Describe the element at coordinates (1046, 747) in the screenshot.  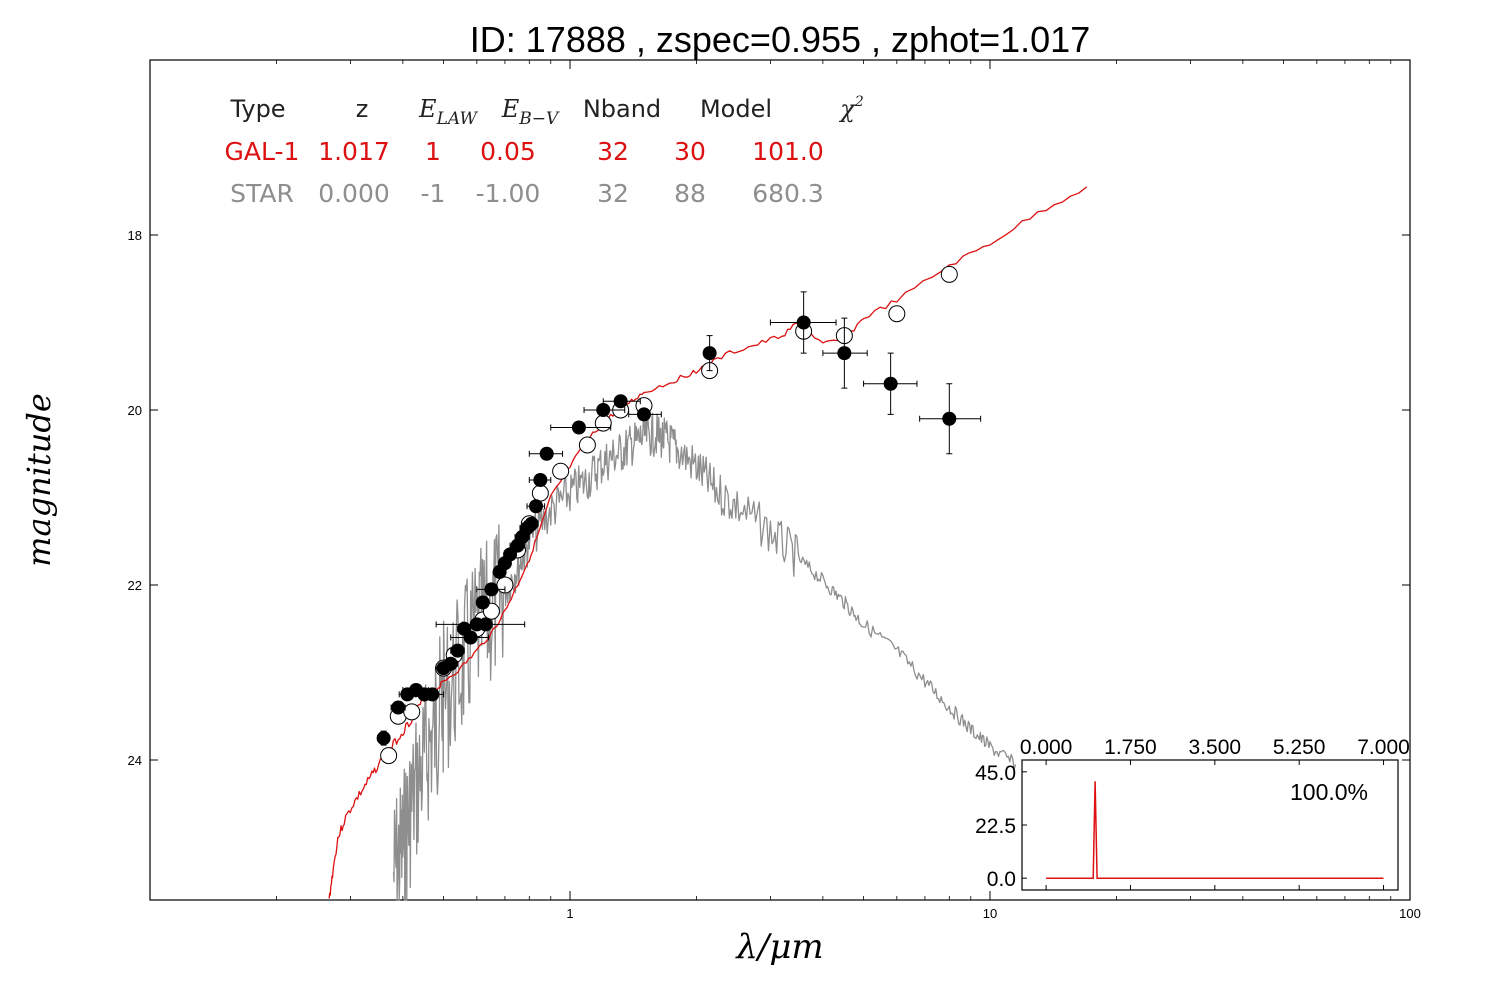
I see `inset-x-tick-label: 0.000` at that location.